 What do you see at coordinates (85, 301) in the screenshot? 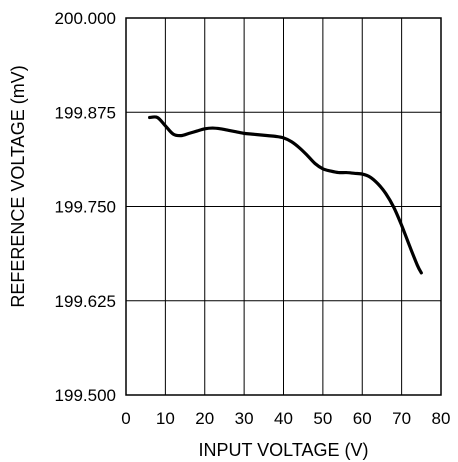
I see `y-tick-label: 199.625` at bounding box center [85, 301].